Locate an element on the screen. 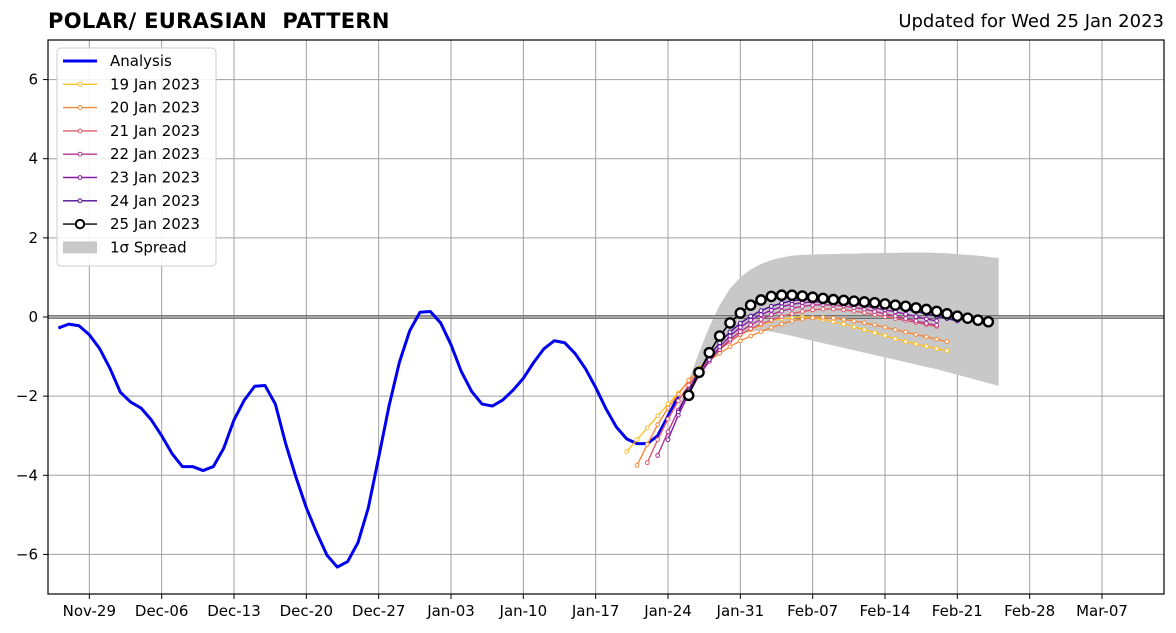  y-tick-label: −2 is located at coordinates (27, 396).